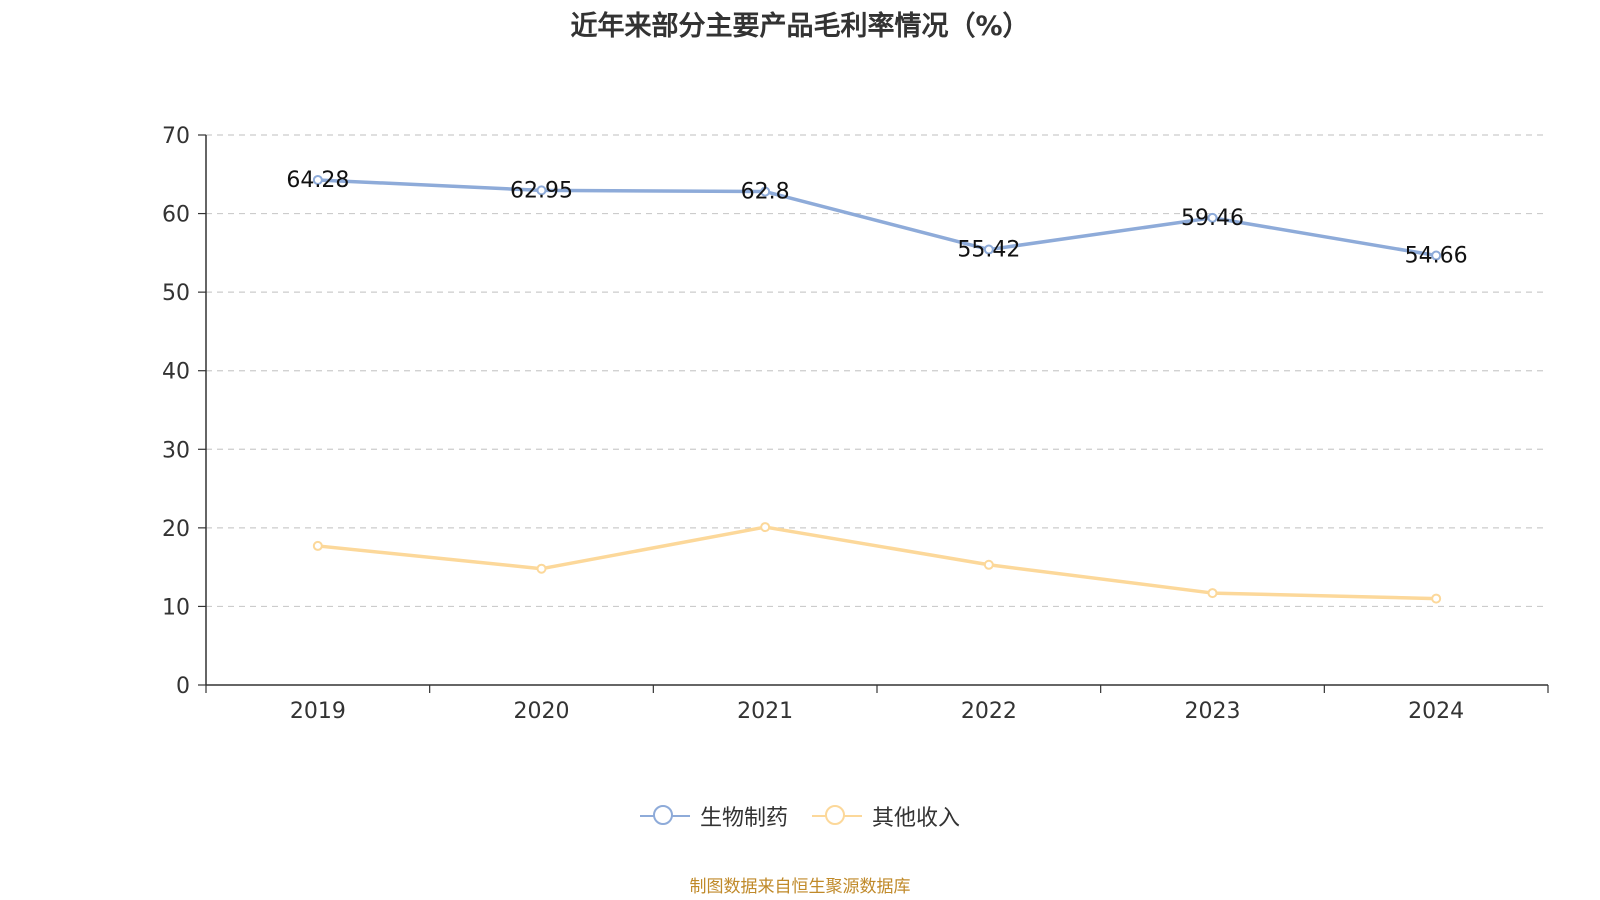  I want to click on y-tick-label: 50, so click(176, 293).